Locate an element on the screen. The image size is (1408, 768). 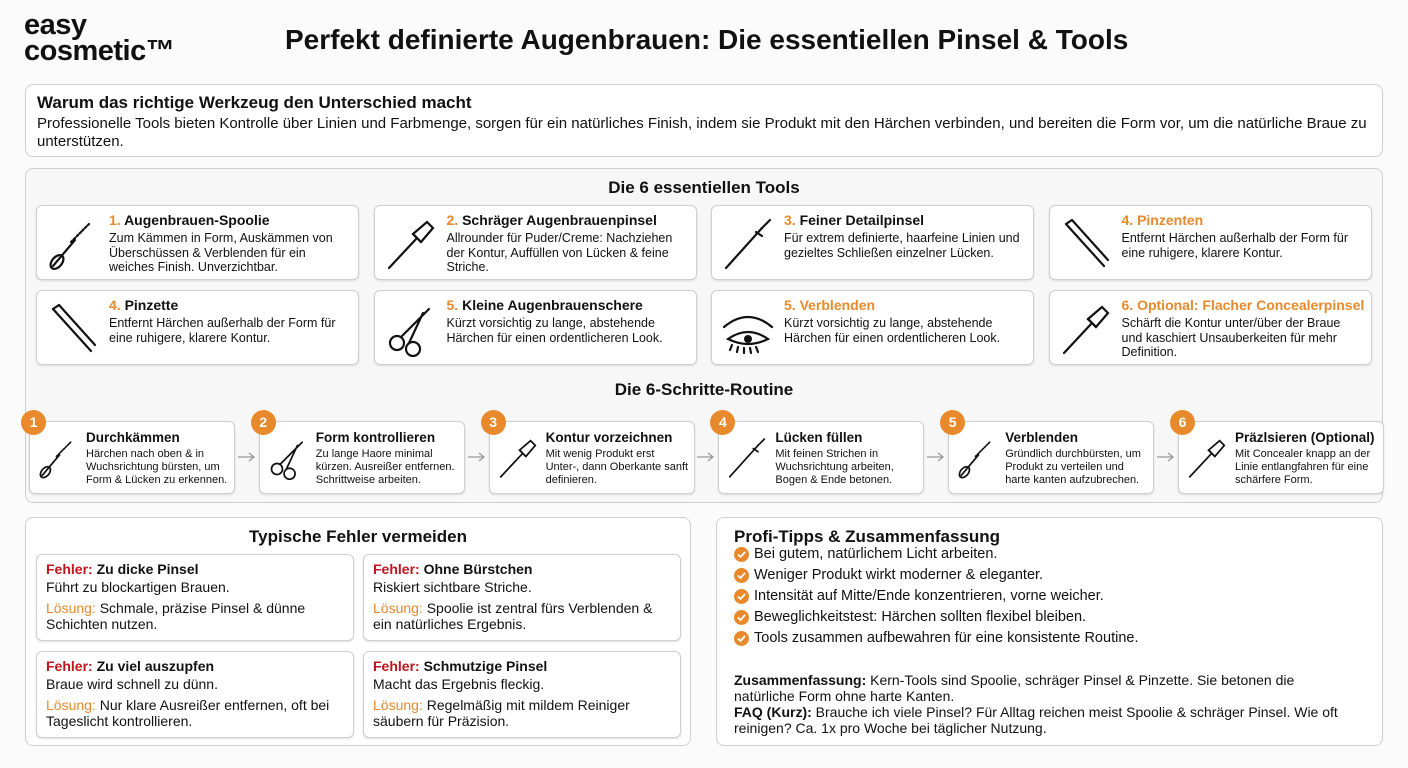
tool-name-line: 4. Pinzenten is located at coordinates (1163, 220).